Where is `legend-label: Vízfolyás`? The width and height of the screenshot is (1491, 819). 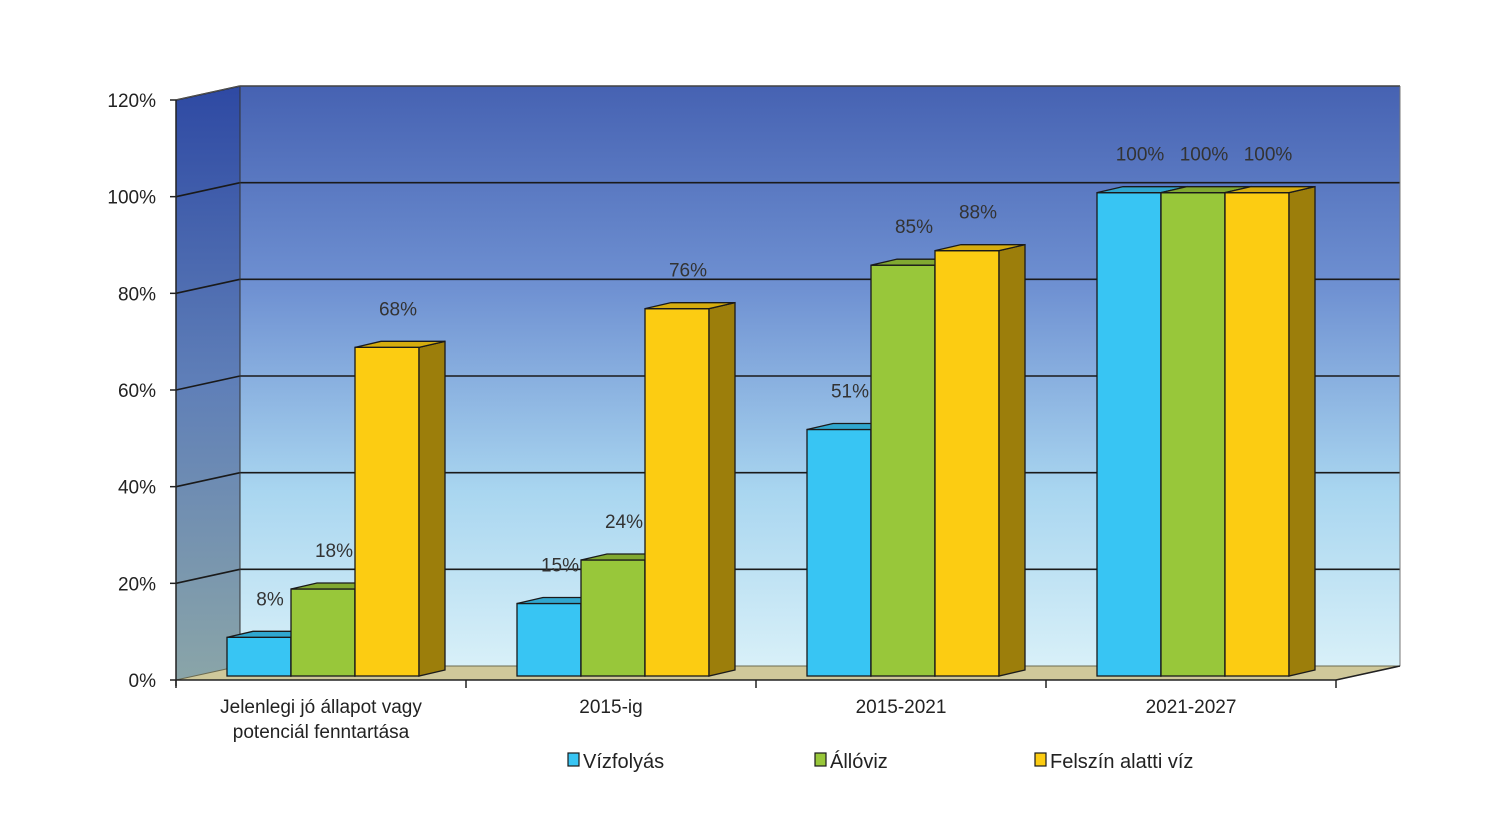
legend-label: Vízfolyás is located at coordinates (623, 762).